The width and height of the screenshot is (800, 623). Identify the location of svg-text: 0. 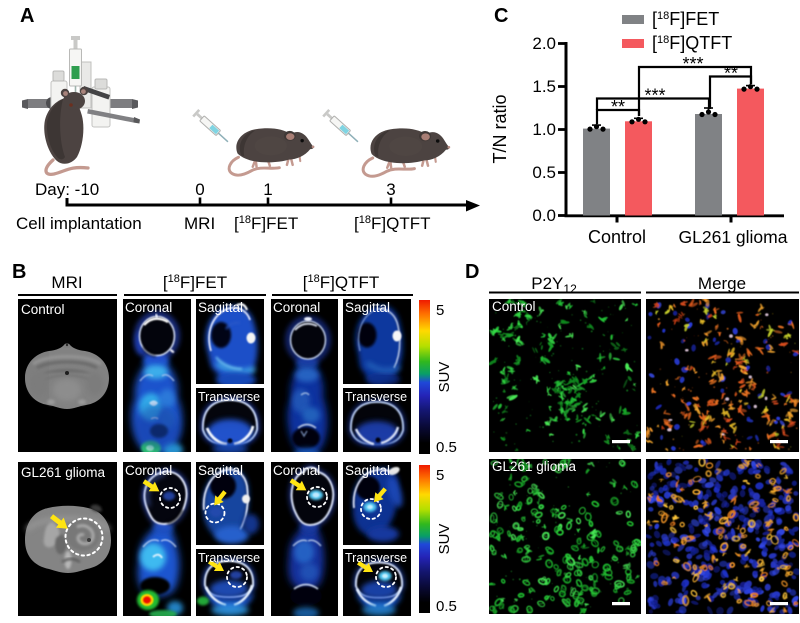
(199, 189).